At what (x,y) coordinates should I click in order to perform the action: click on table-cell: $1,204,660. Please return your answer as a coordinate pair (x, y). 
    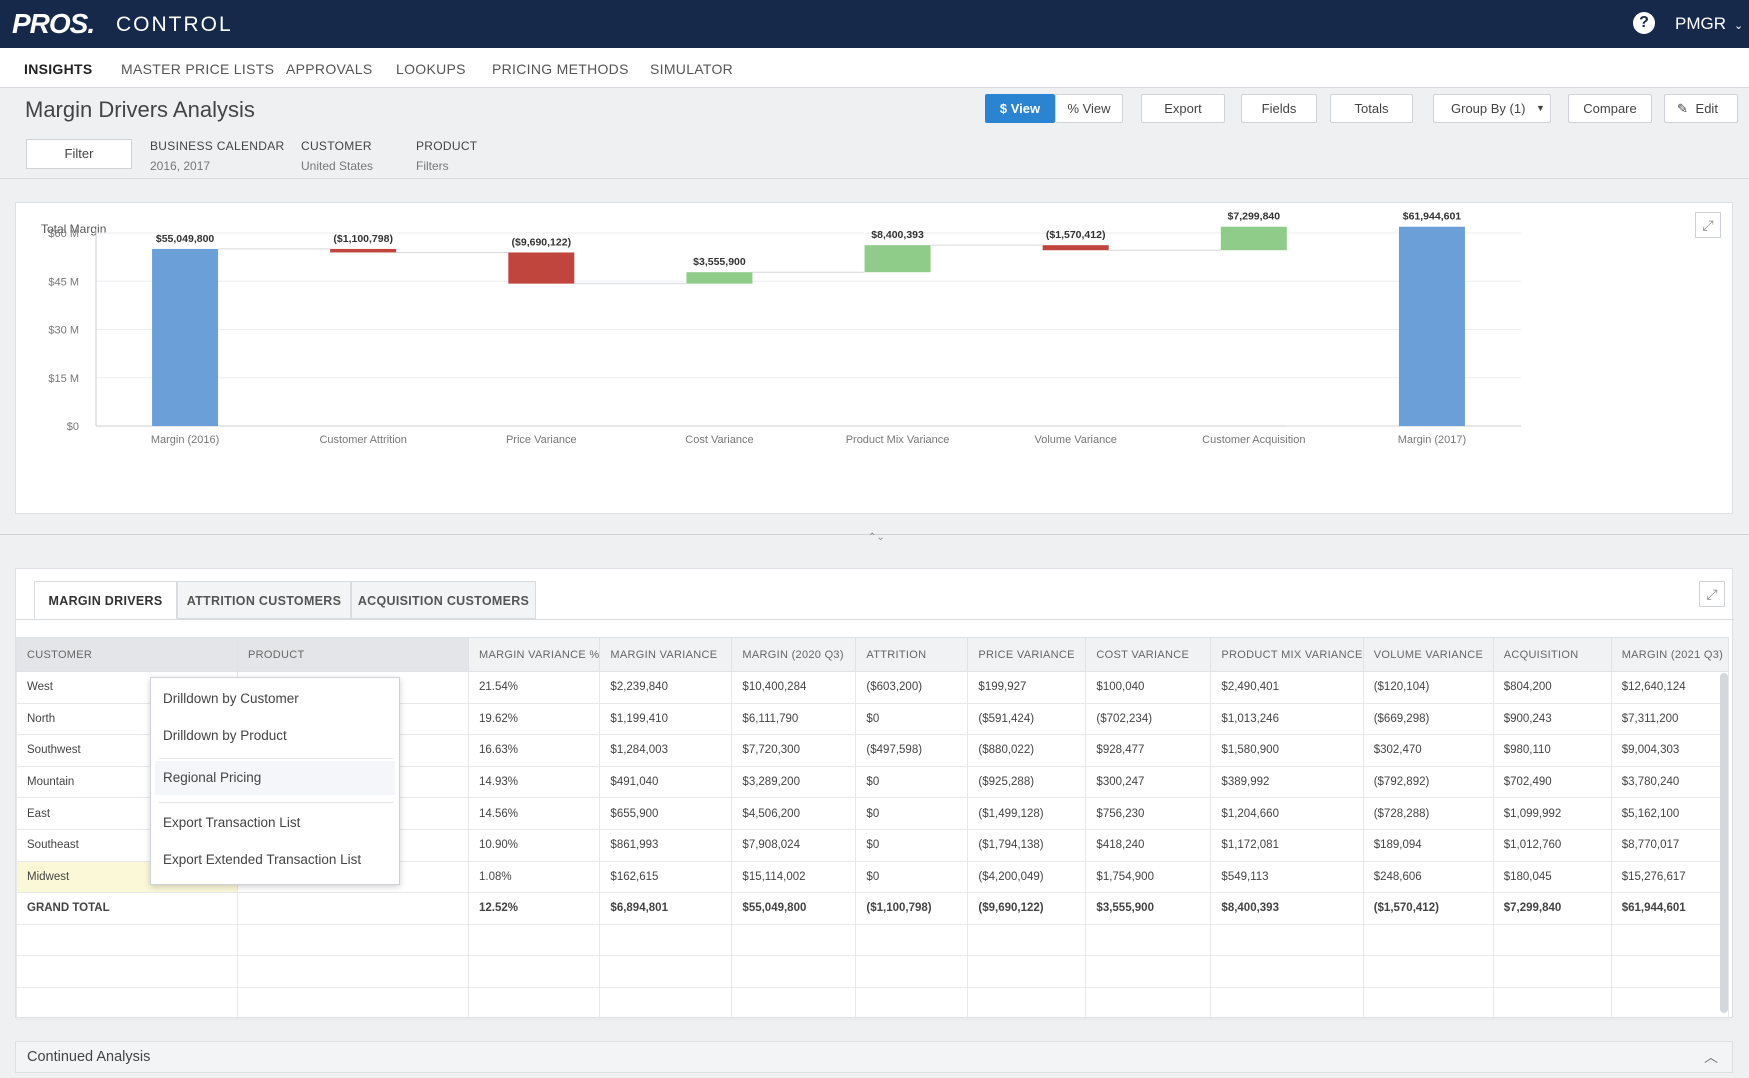
    Looking at the image, I should click on (1287, 813).